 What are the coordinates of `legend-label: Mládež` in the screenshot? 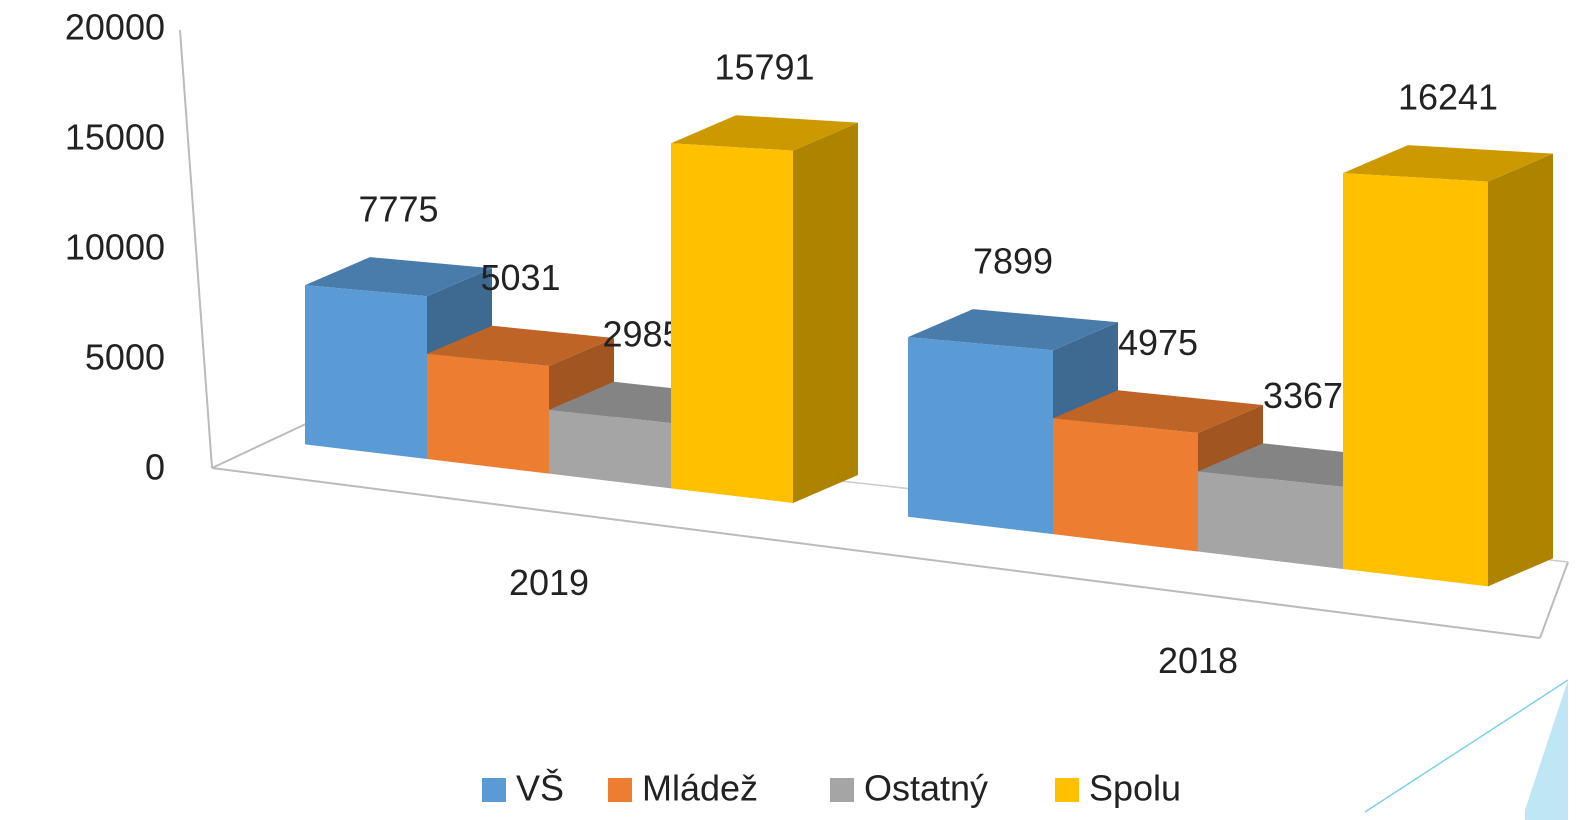 It's located at (700, 788).